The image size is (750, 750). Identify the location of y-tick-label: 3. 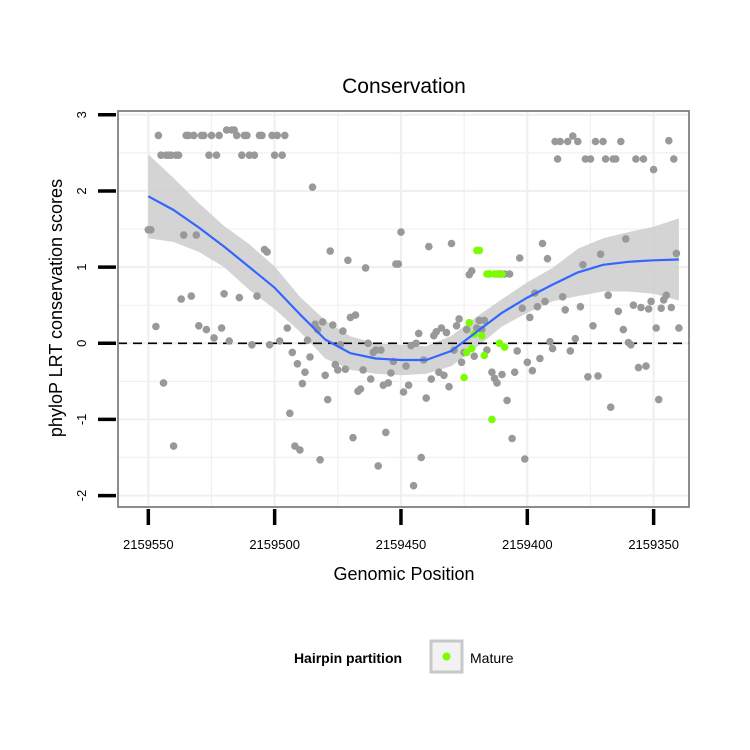
(81, 114).